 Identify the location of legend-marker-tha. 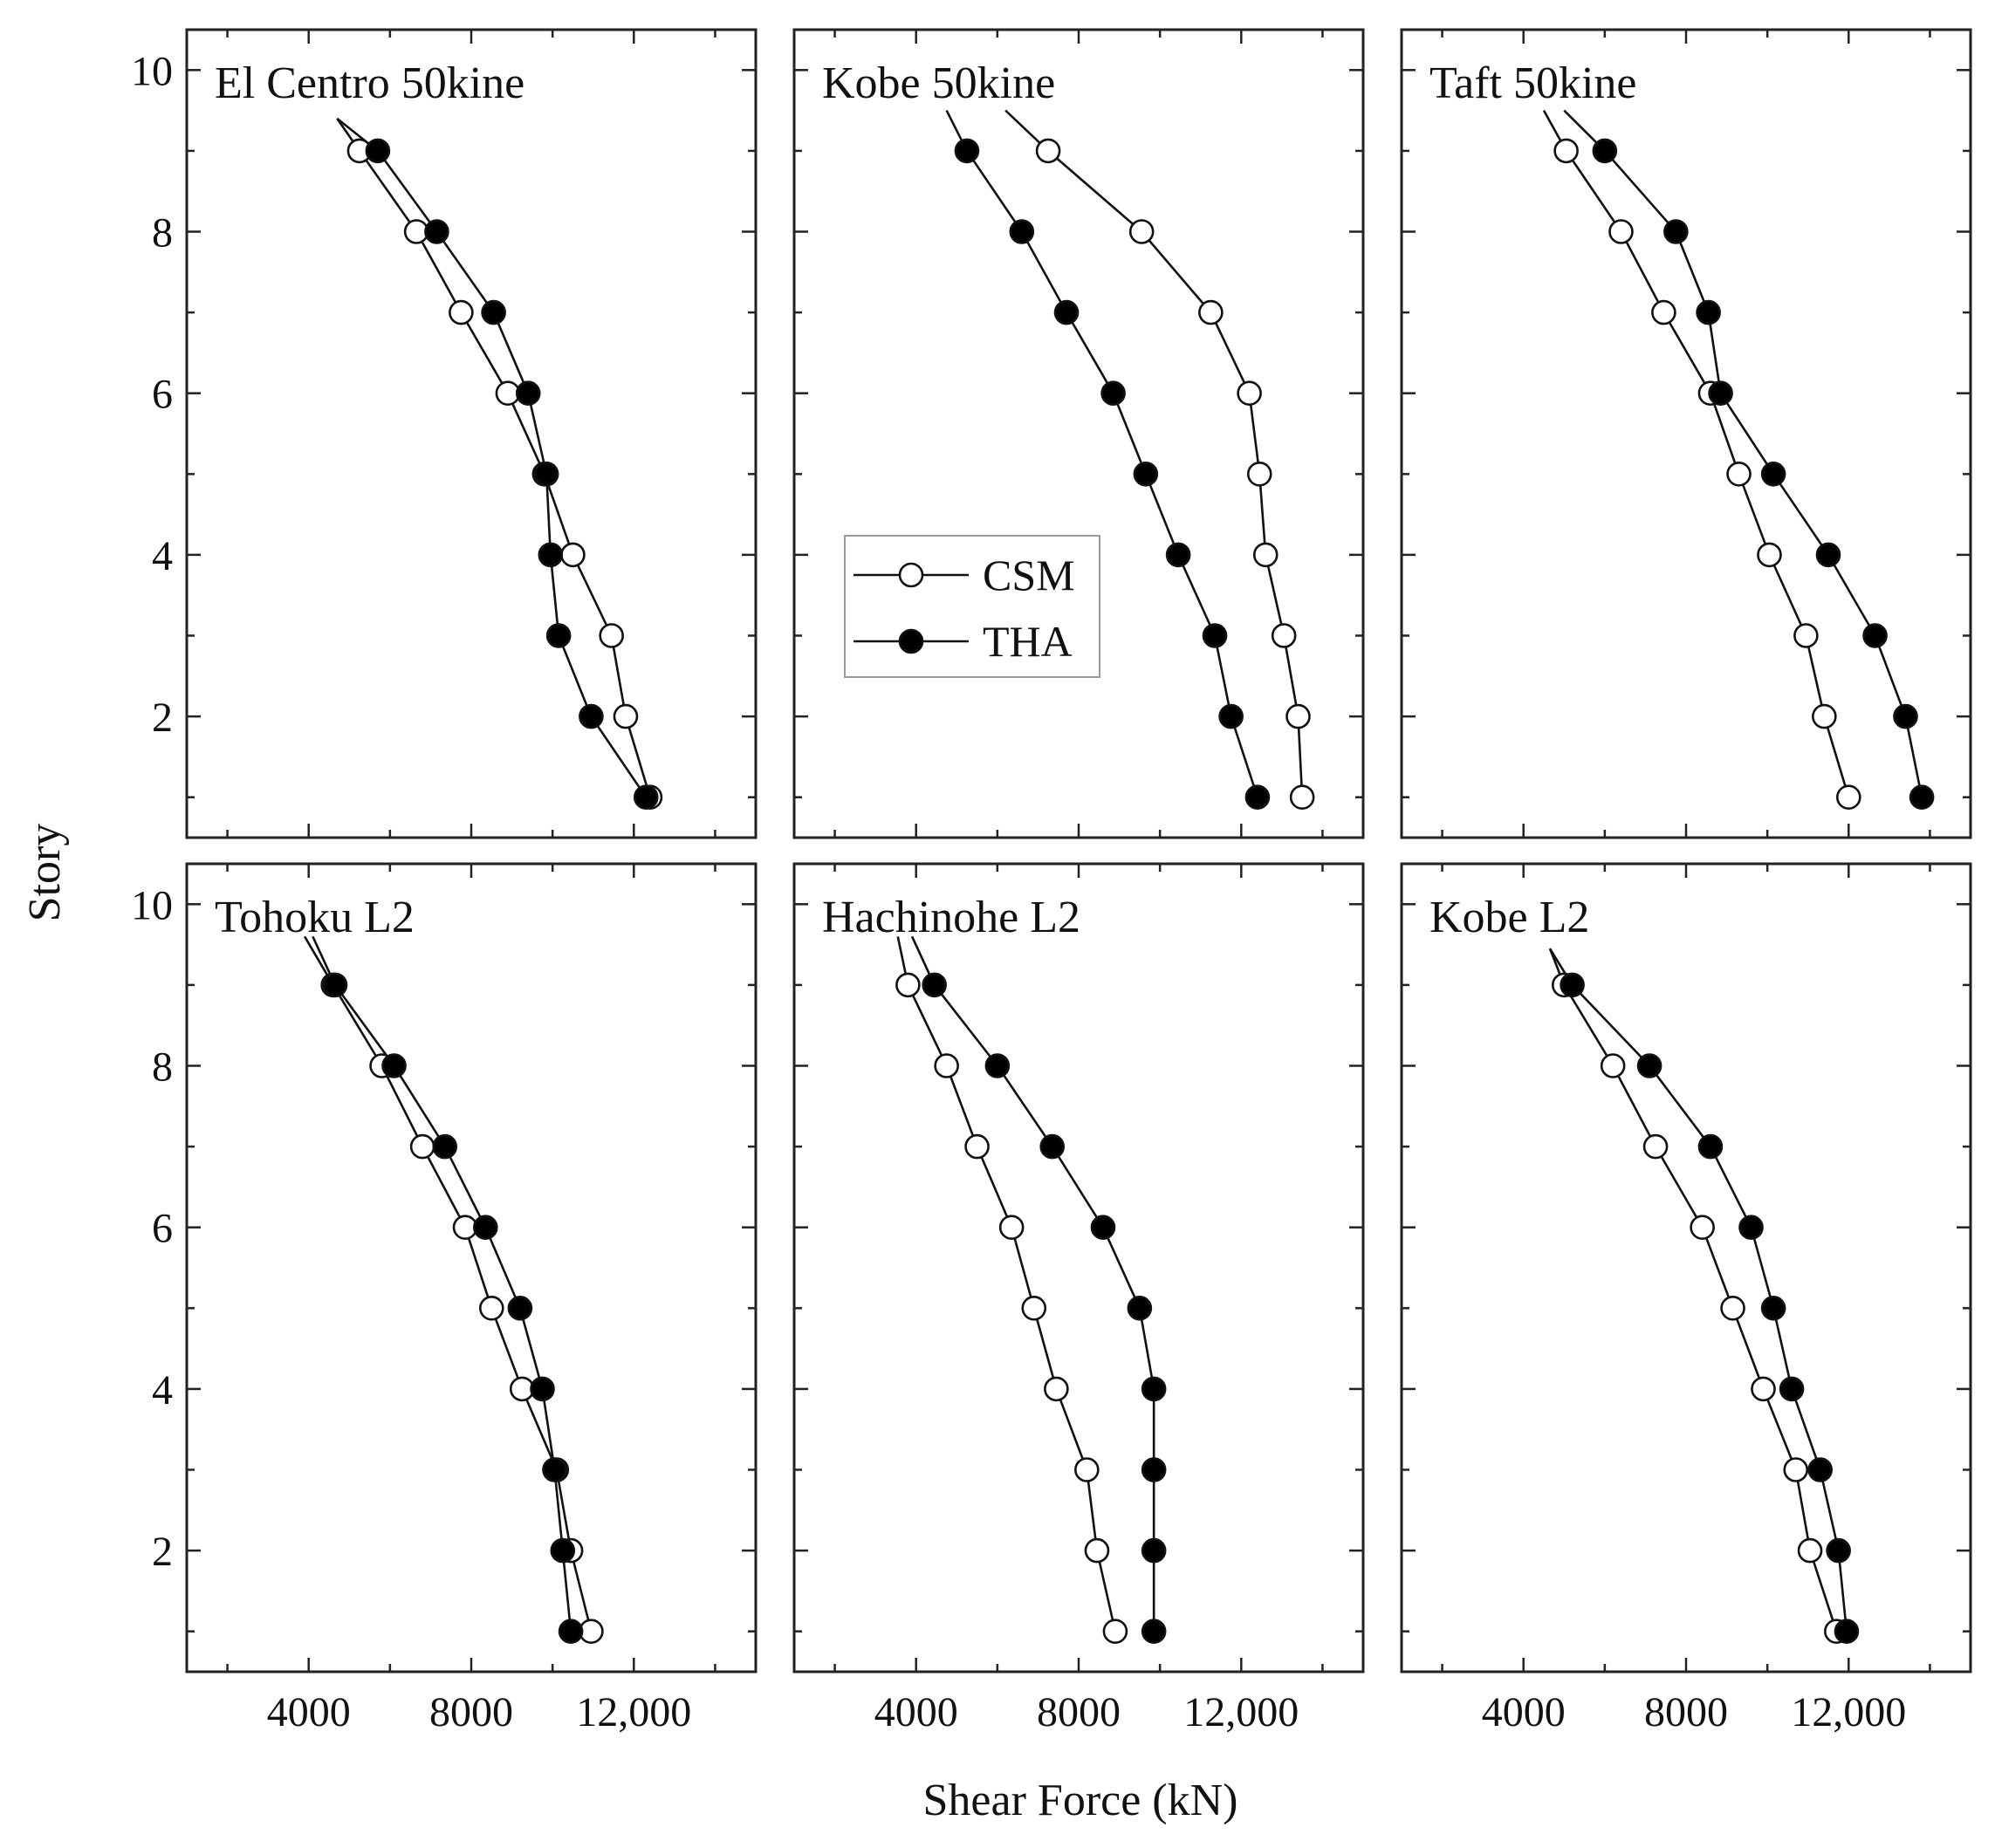
(911, 641).